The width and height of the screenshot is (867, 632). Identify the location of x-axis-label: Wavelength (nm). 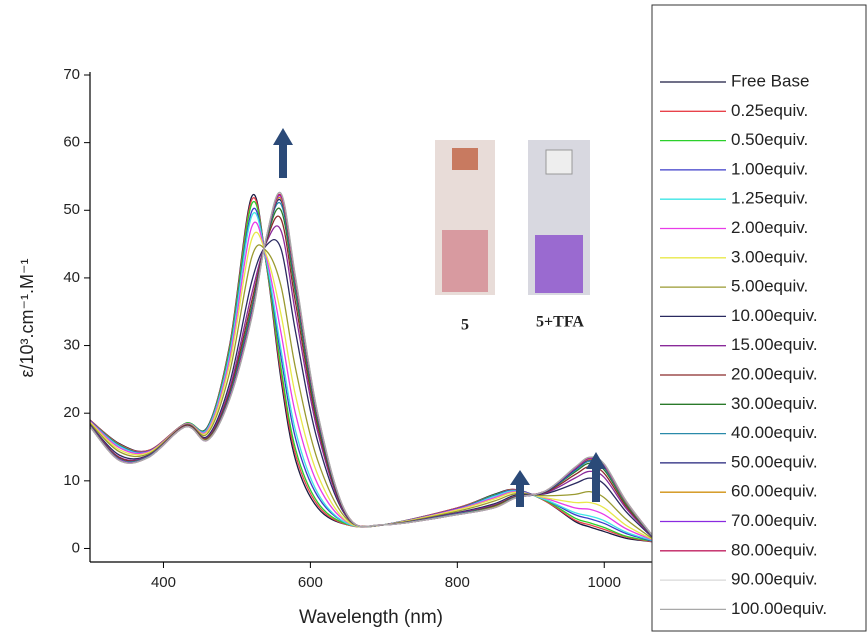
(371, 617).